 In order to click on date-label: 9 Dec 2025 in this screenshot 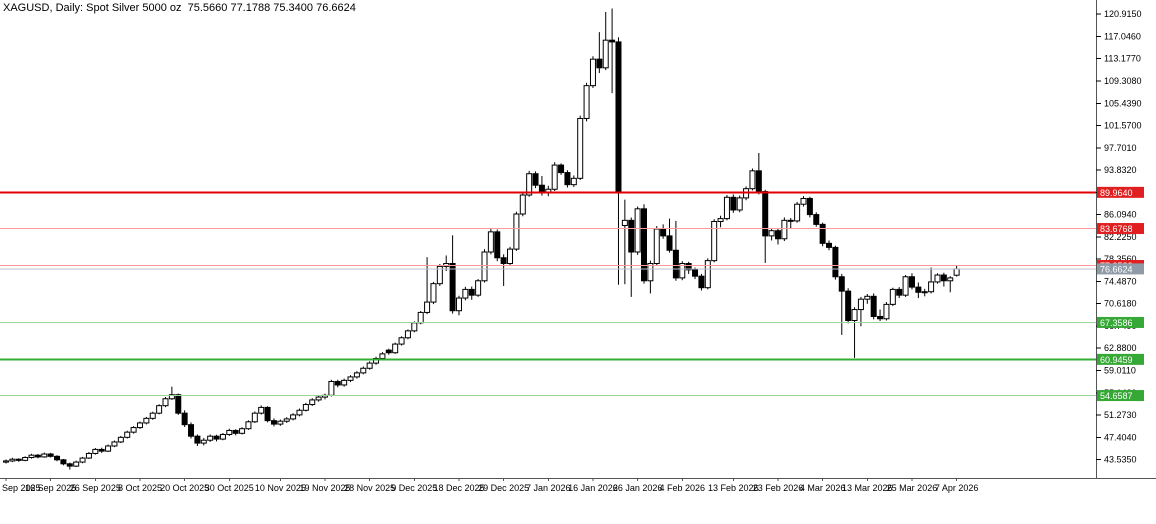, I will do `click(414, 488)`.